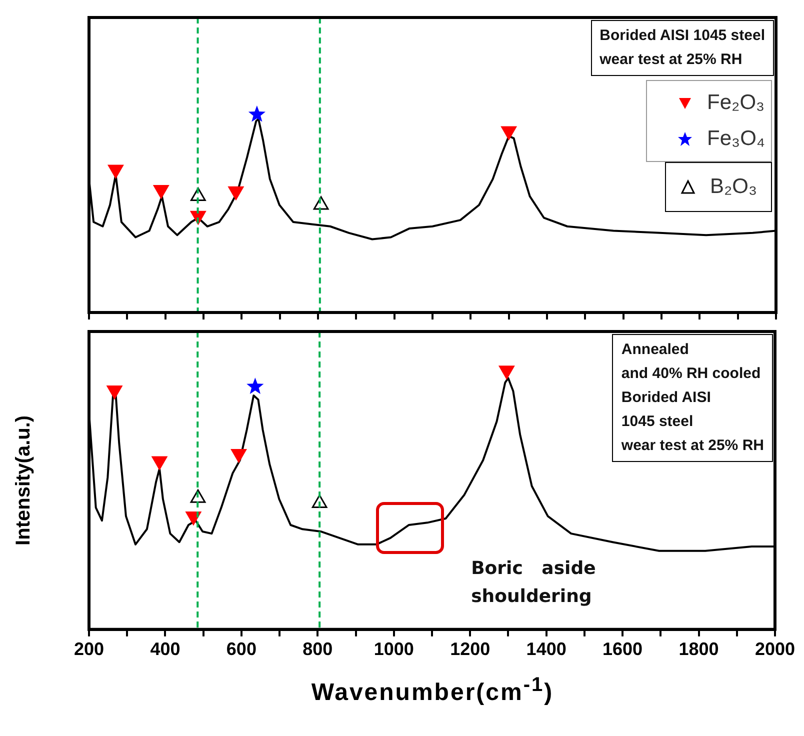 Image resolution: width=804 pixels, height=736 pixels. What do you see at coordinates (692, 398) in the screenshot?
I see `annotation: Annealed and 40% RH cooled Borided AISI 1045 steel wear test at 25% RH` at bounding box center [692, 398].